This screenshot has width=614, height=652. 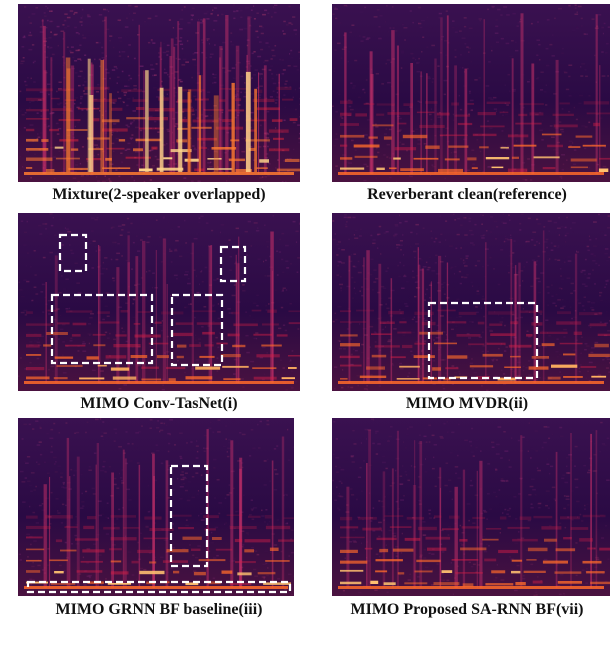 I want to click on spectrogram-mixture, so click(x=159, y=93).